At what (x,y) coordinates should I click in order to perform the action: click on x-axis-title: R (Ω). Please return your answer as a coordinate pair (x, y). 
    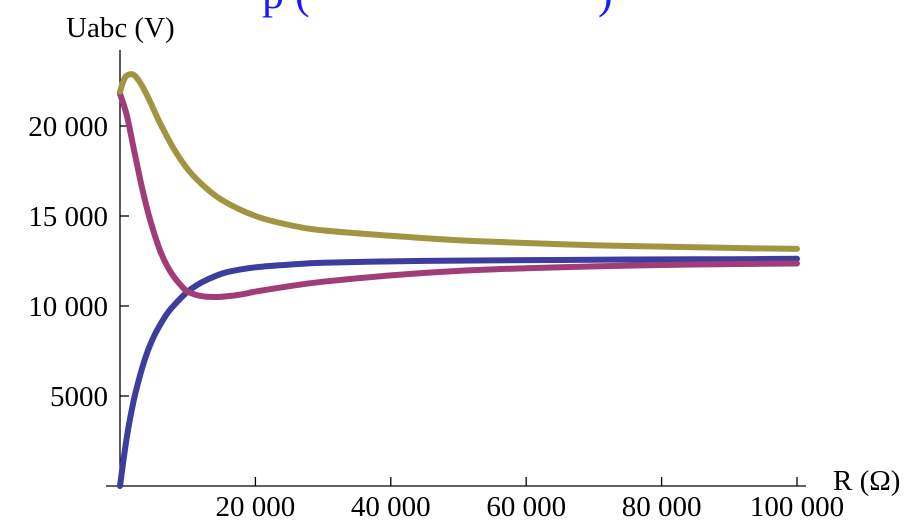
    Looking at the image, I should click on (866, 481).